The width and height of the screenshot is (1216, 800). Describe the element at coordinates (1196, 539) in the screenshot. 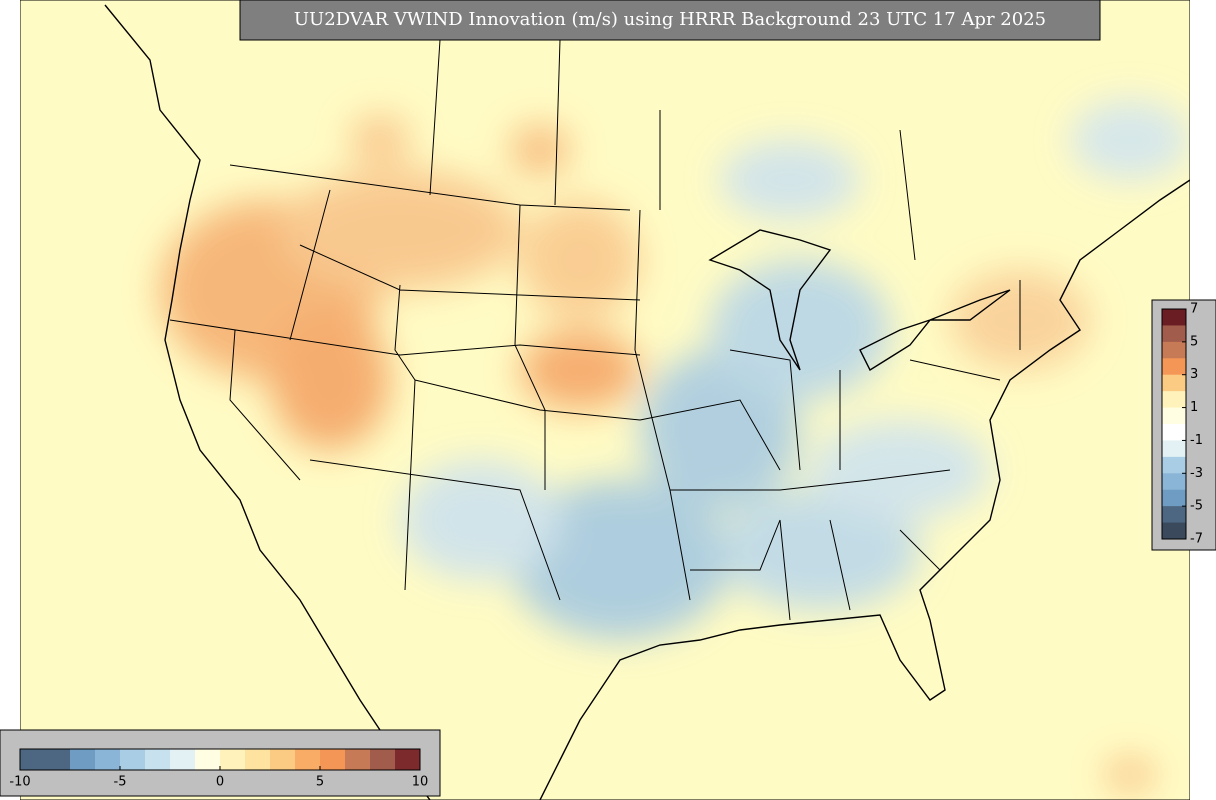

I see `colorbar-tick-label: -7` at that location.